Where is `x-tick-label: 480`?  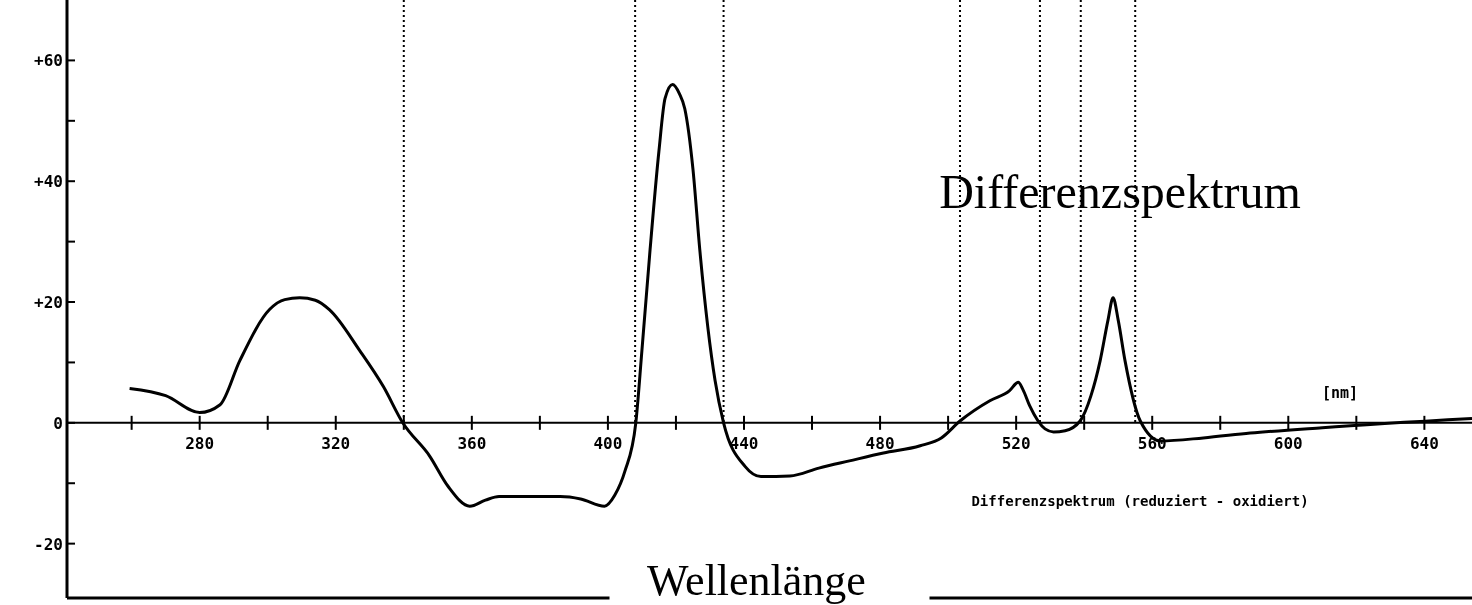 x-tick-label: 480 is located at coordinates (880, 443).